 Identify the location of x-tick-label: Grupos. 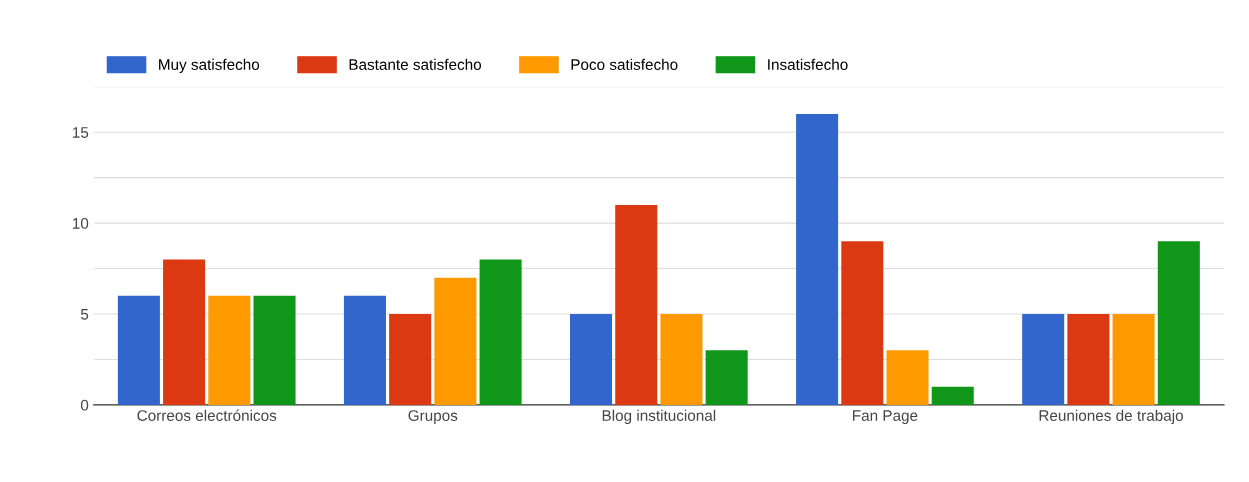
(433, 417).